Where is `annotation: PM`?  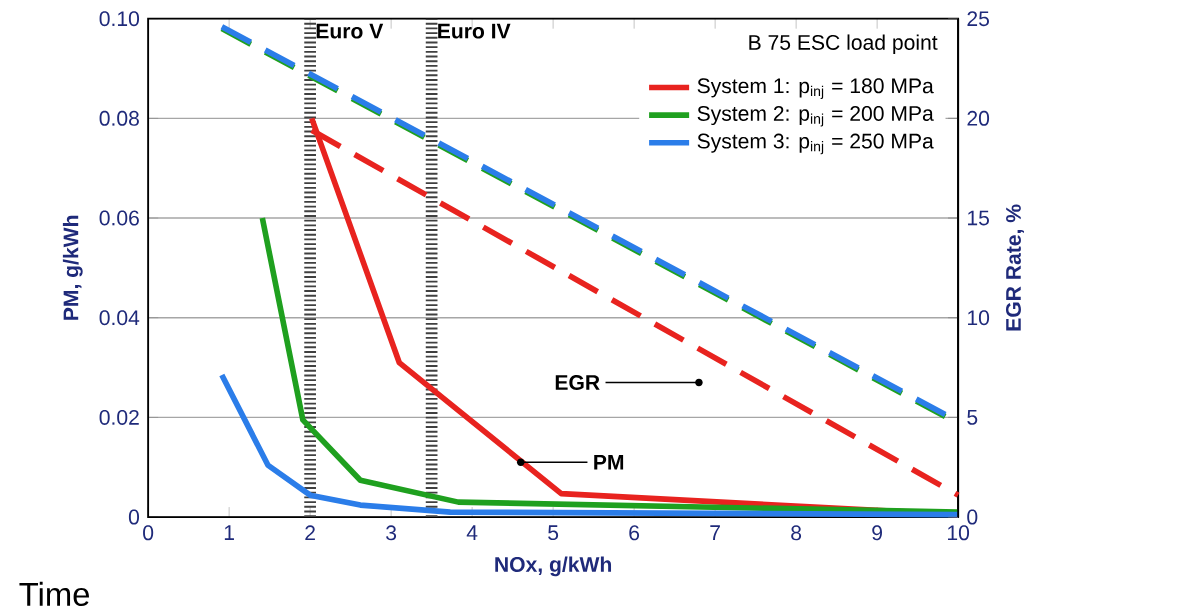 annotation: PM is located at coordinates (609, 462).